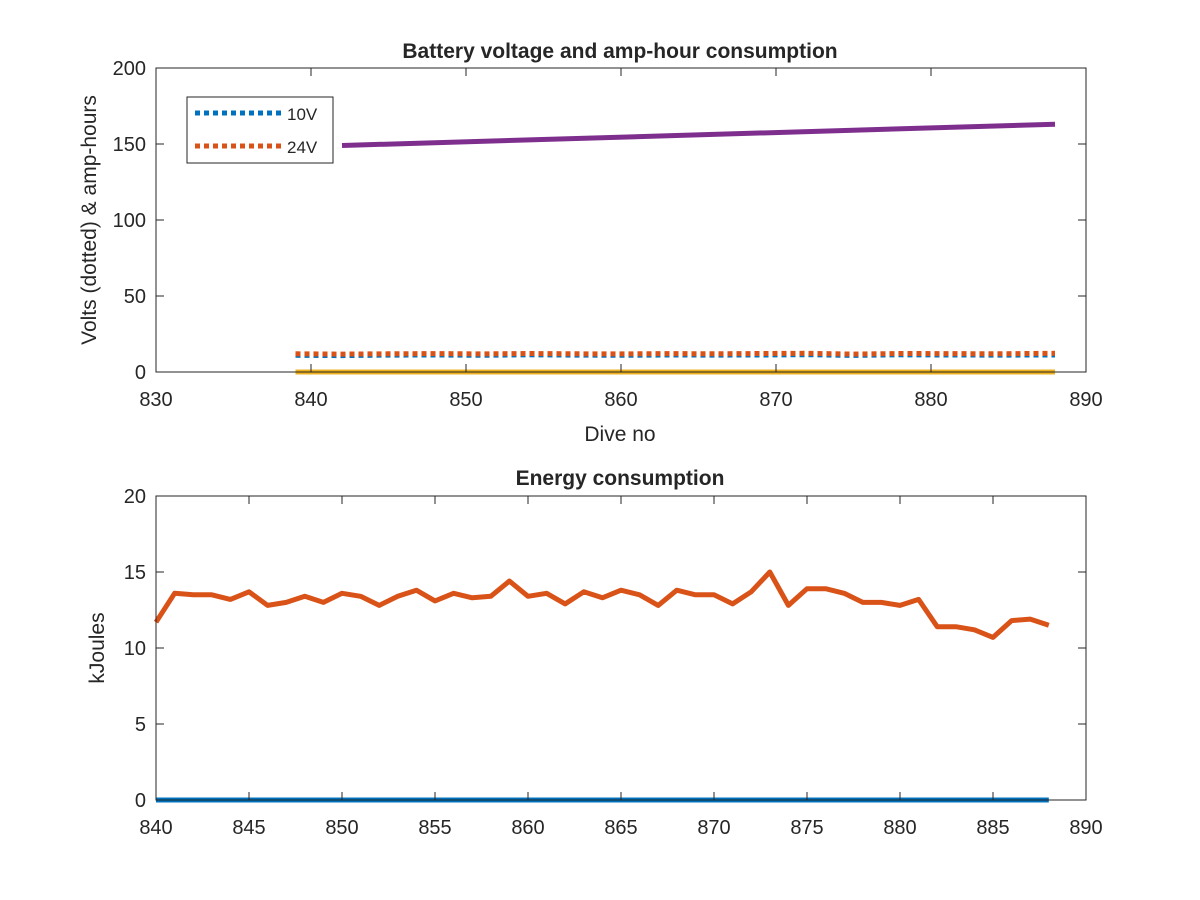 Image resolution: width=1200 pixels, height=900 pixels. What do you see at coordinates (140, 801) in the screenshot?
I see `bottom-ytick-label: 0` at bounding box center [140, 801].